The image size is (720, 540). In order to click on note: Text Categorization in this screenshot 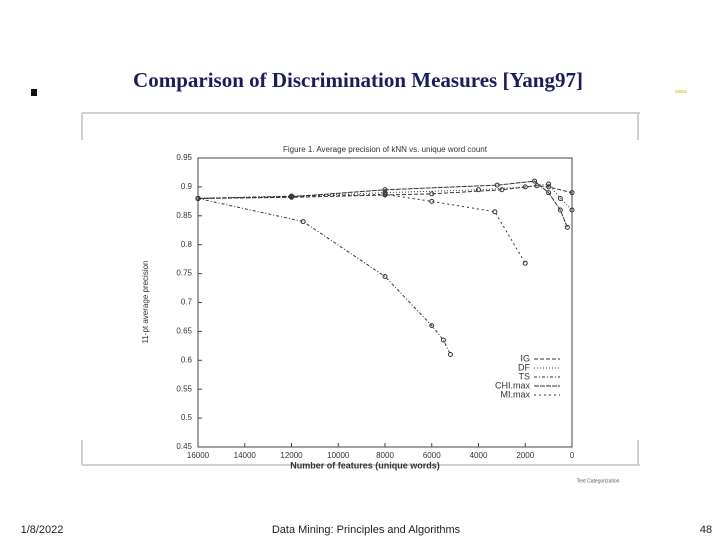, I will do `click(598, 481)`.